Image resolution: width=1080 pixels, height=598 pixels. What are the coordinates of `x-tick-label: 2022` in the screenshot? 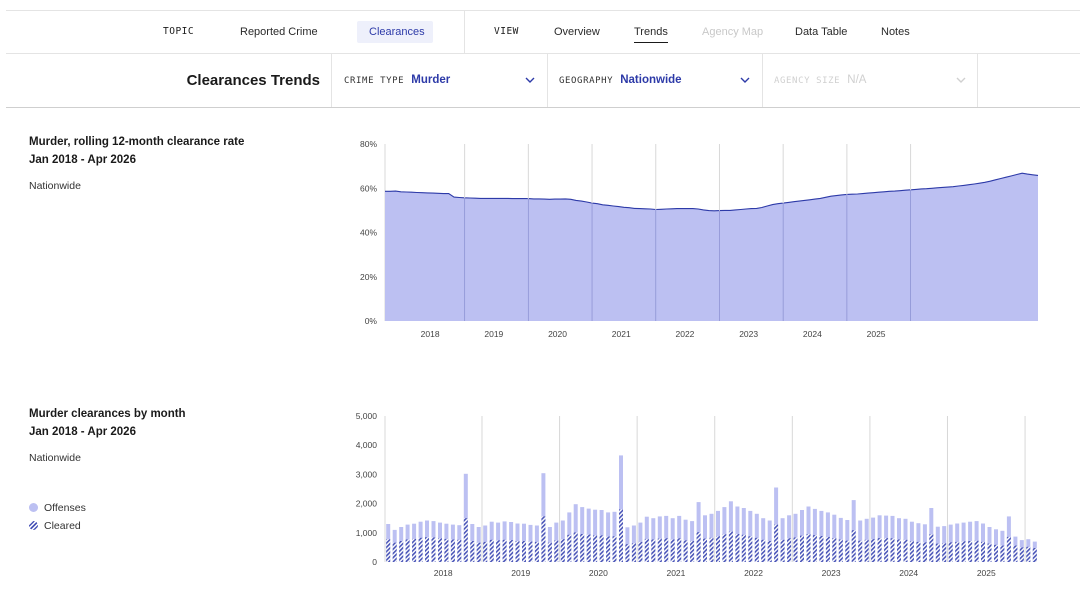 It's located at (684, 334).